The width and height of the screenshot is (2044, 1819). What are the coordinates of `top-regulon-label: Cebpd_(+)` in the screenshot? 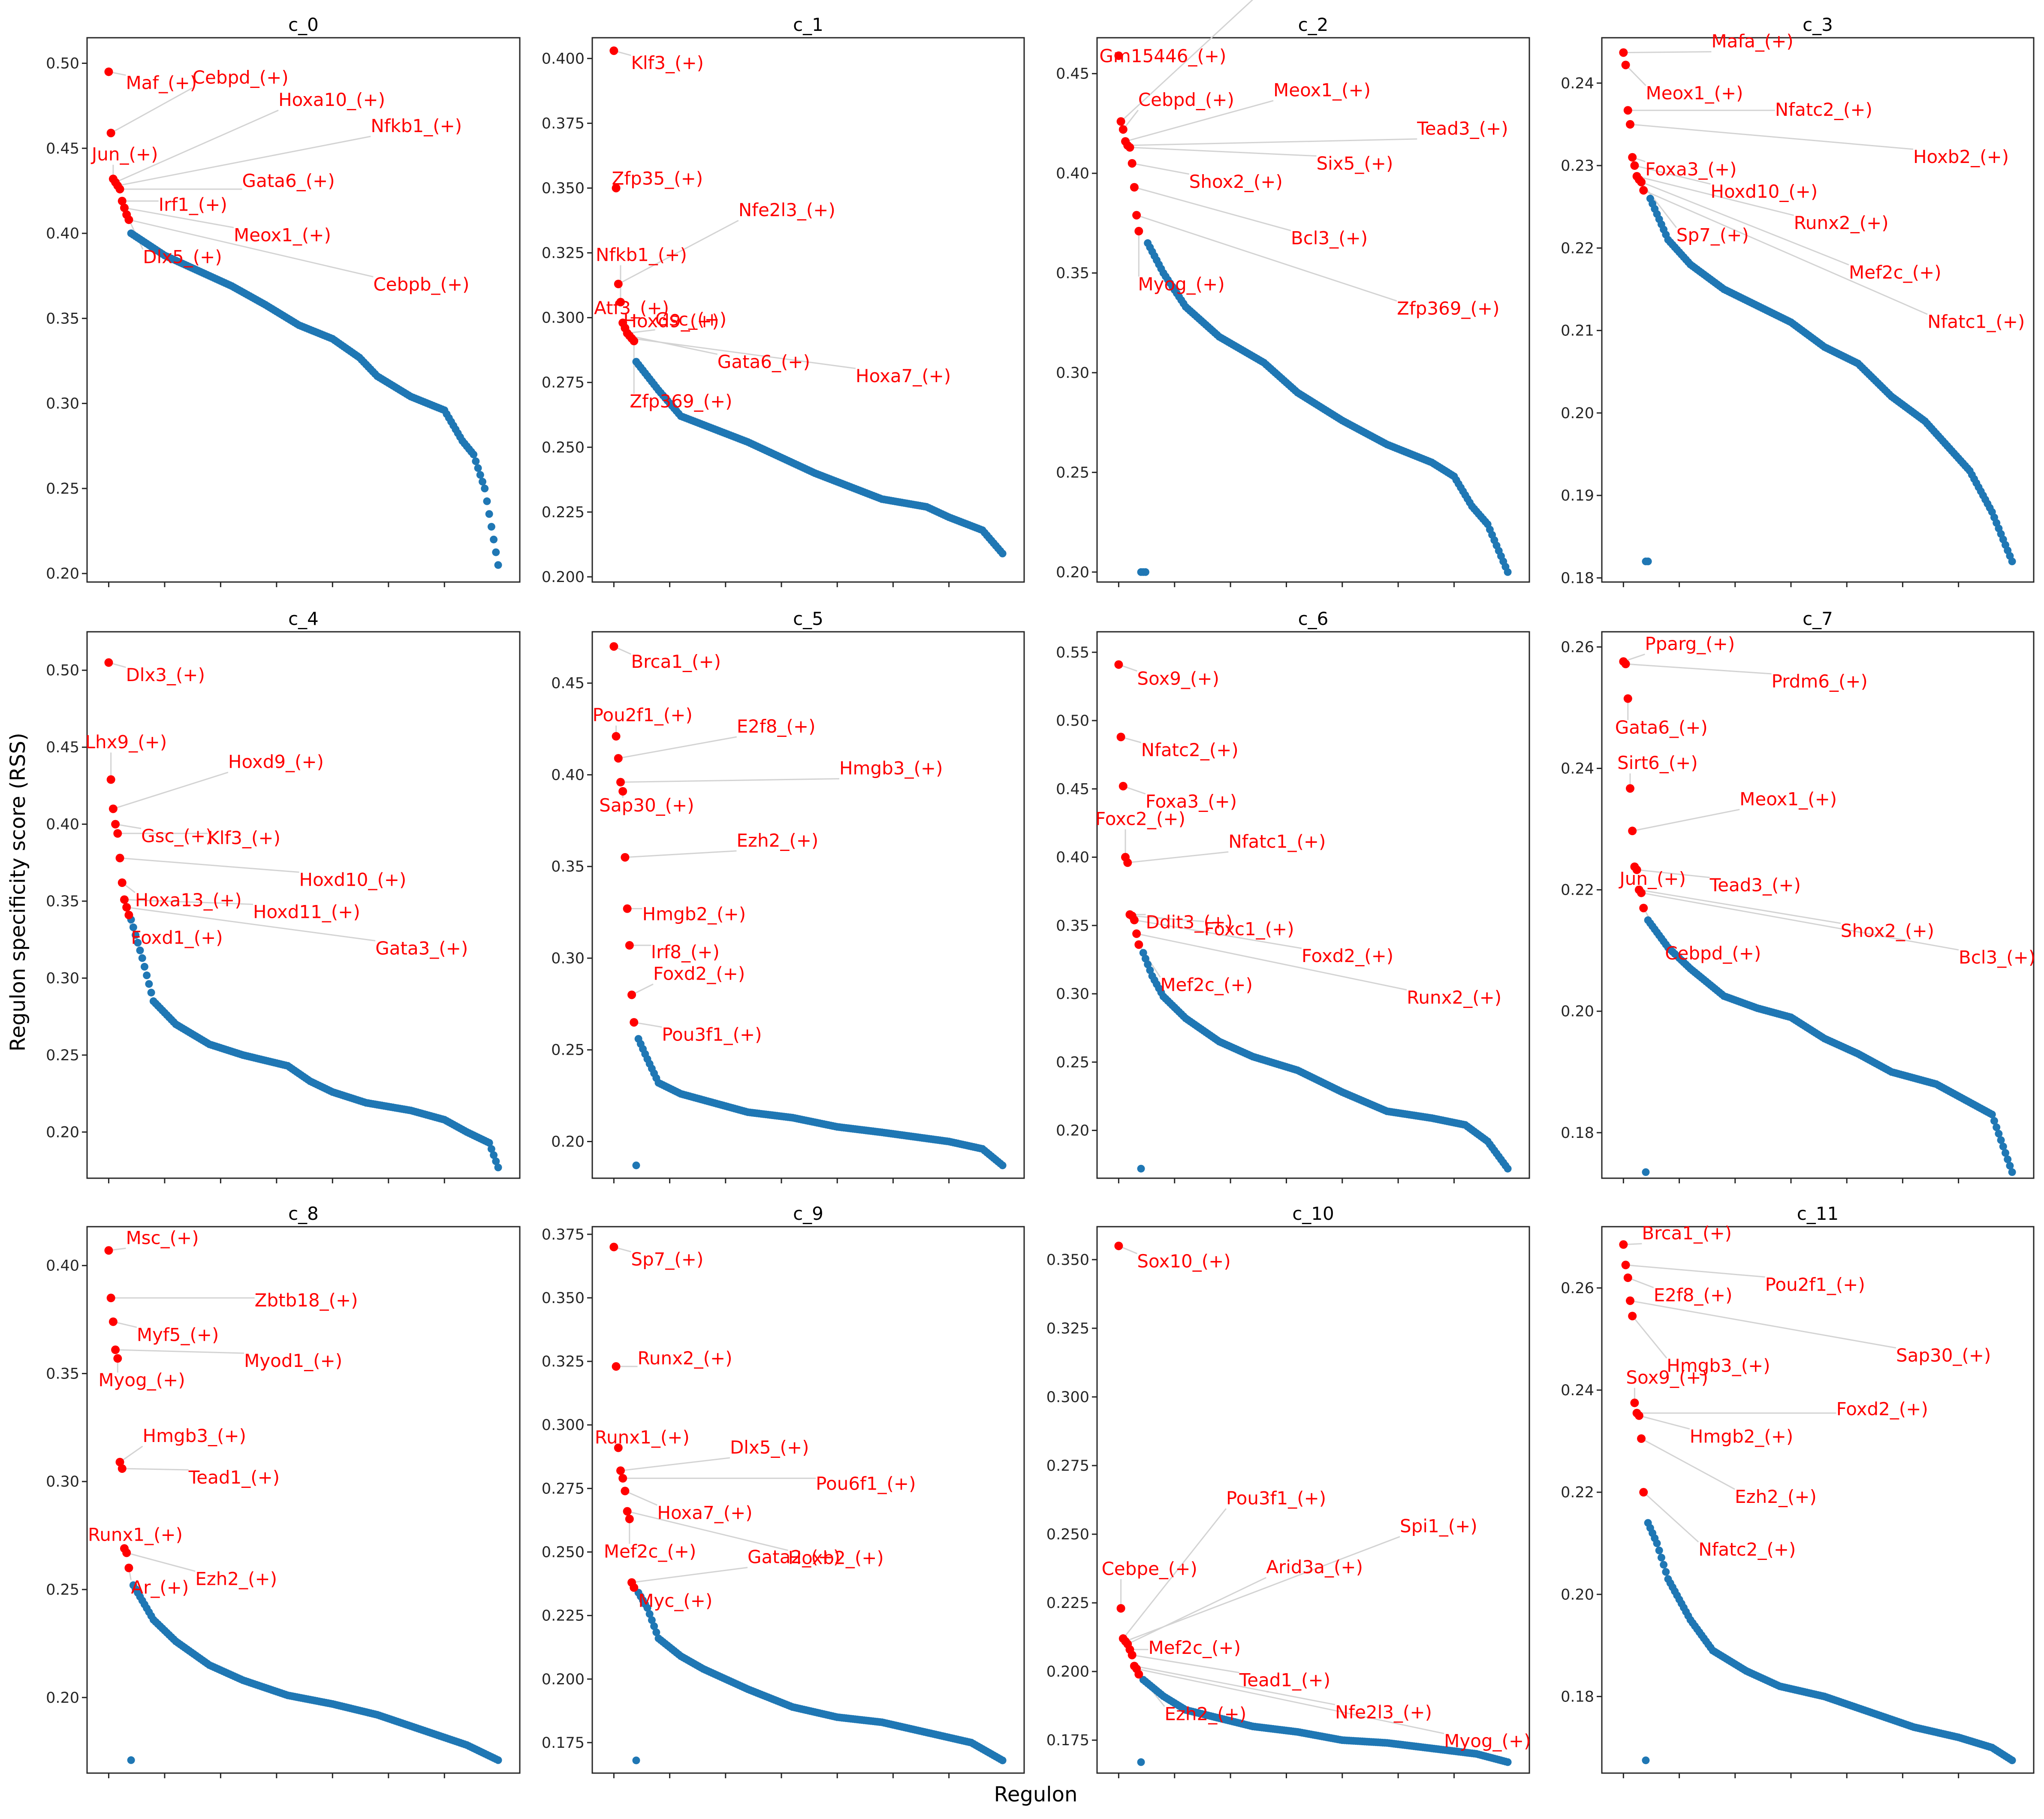 It's located at (241, 77).